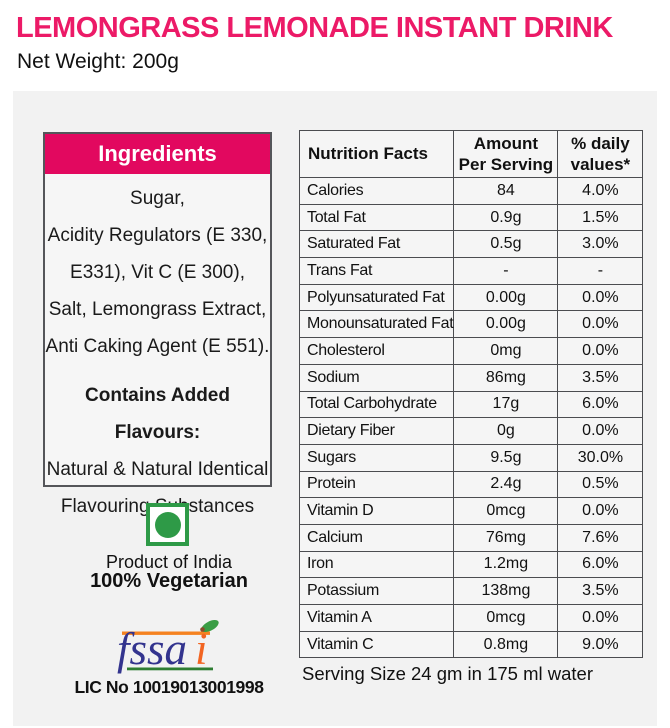 Image resolution: width=670 pixels, height=728 pixels. I want to click on product-of-india-label: Product of India, so click(169, 562).